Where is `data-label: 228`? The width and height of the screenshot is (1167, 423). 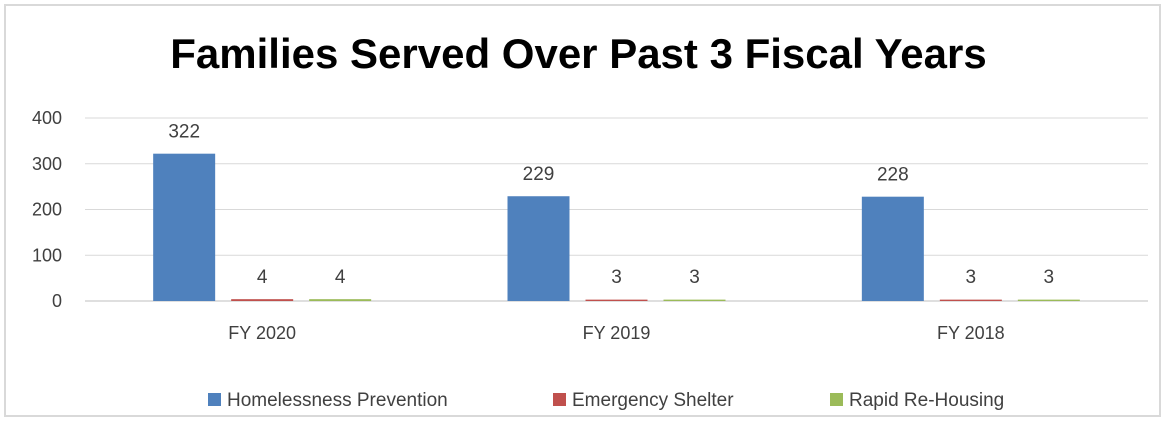 data-label: 228 is located at coordinates (893, 175).